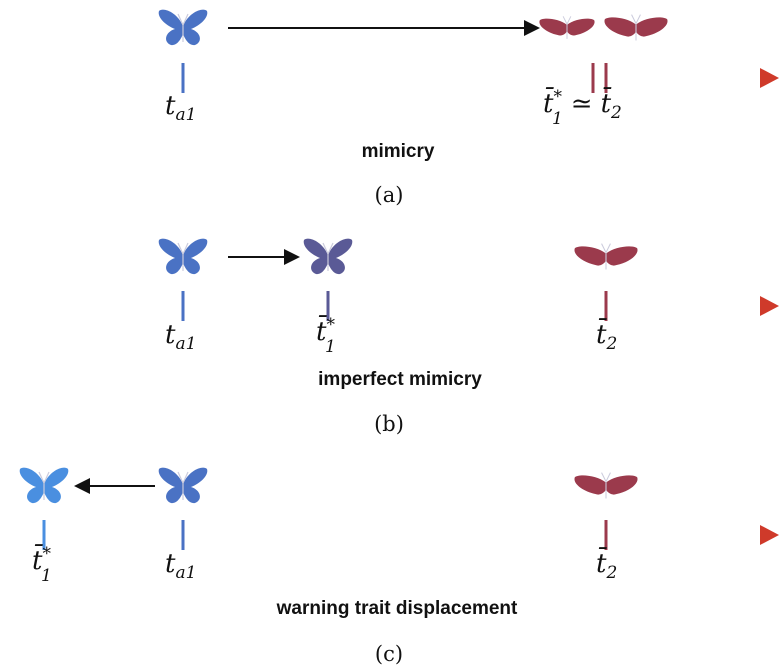  What do you see at coordinates (398, 151) in the screenshot?
I see `caption: mimicry` at bounding box center [398, 151].